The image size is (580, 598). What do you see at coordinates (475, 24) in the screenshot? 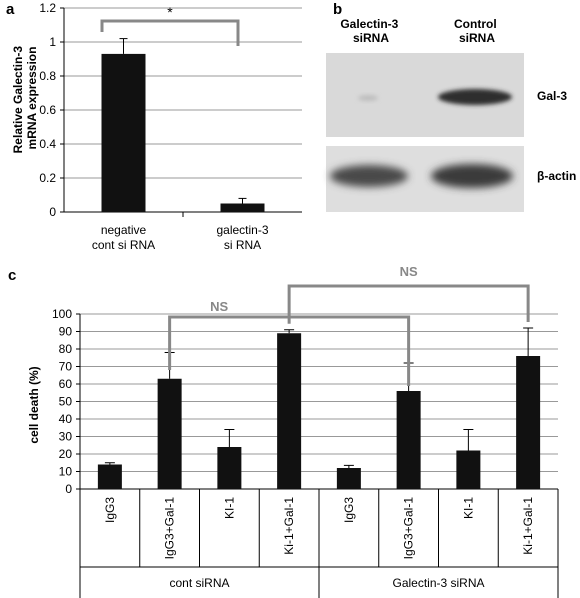
I see `blot-column-label-2-line1: Control` at bounding box center [475, 24].